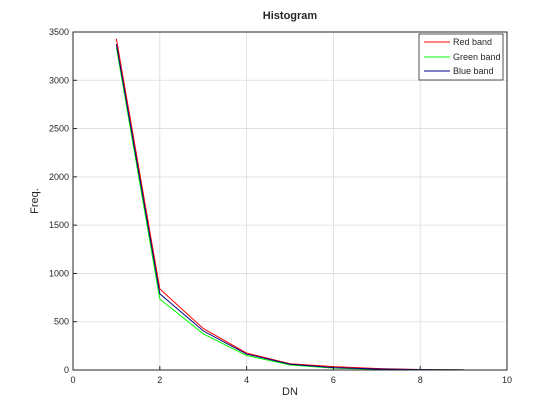 The height and width of the screenshot is (420, 560). Describe the element at coordinates (507, 380) in the screenshot. I see `x-tick-label: 10` at that location.